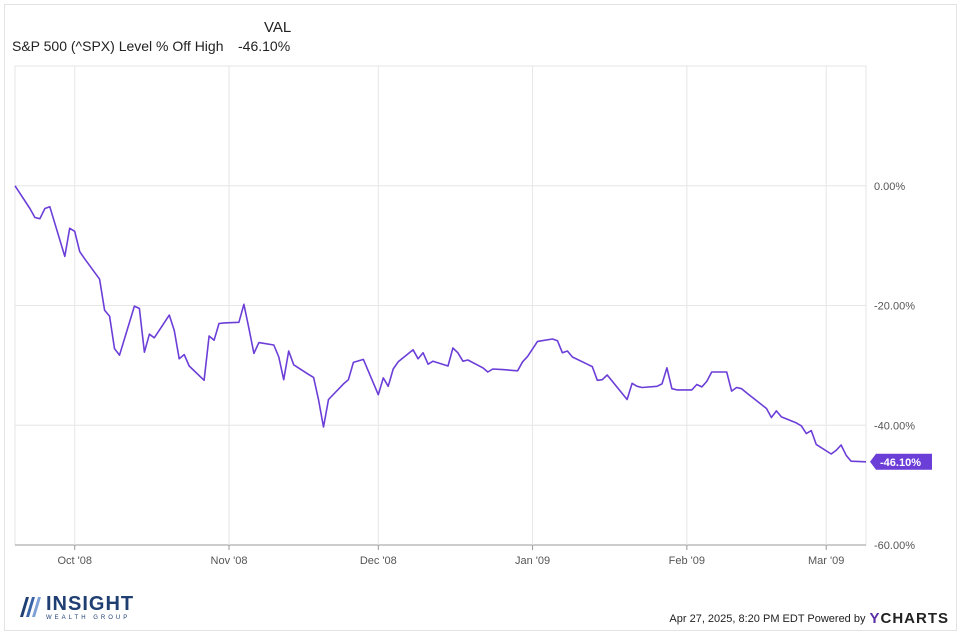 This screenshot has height=635, width=961. Describe the element at coordinates (118, 46) in the screenshot. I see `legend-series-name: S&P 500 (^SPX) Level % Off High` at that location.